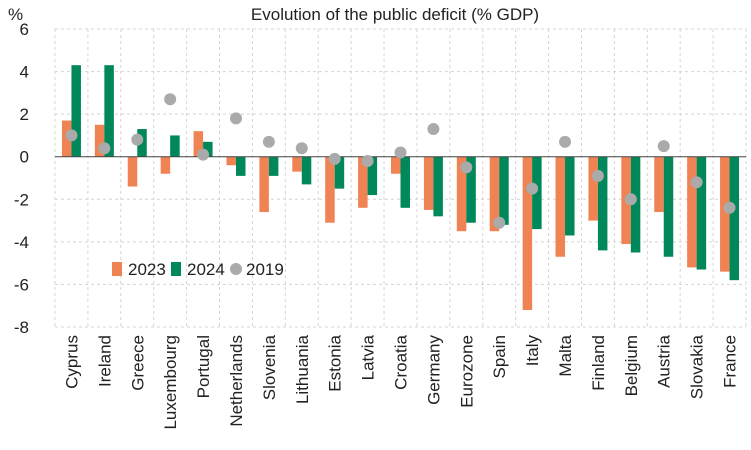 Image resolution: width=751 pixels, height=450 pixels. I want to click on y-tick-label: -2, so click(21, 199).